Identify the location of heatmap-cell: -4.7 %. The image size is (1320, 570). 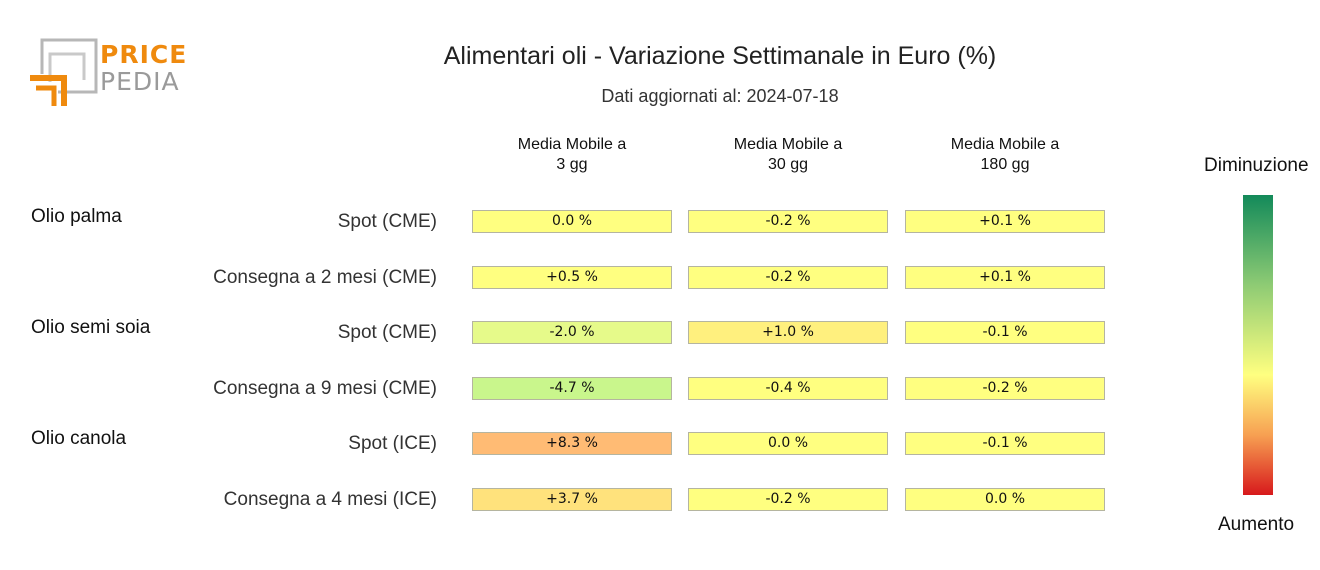
(572, 388).